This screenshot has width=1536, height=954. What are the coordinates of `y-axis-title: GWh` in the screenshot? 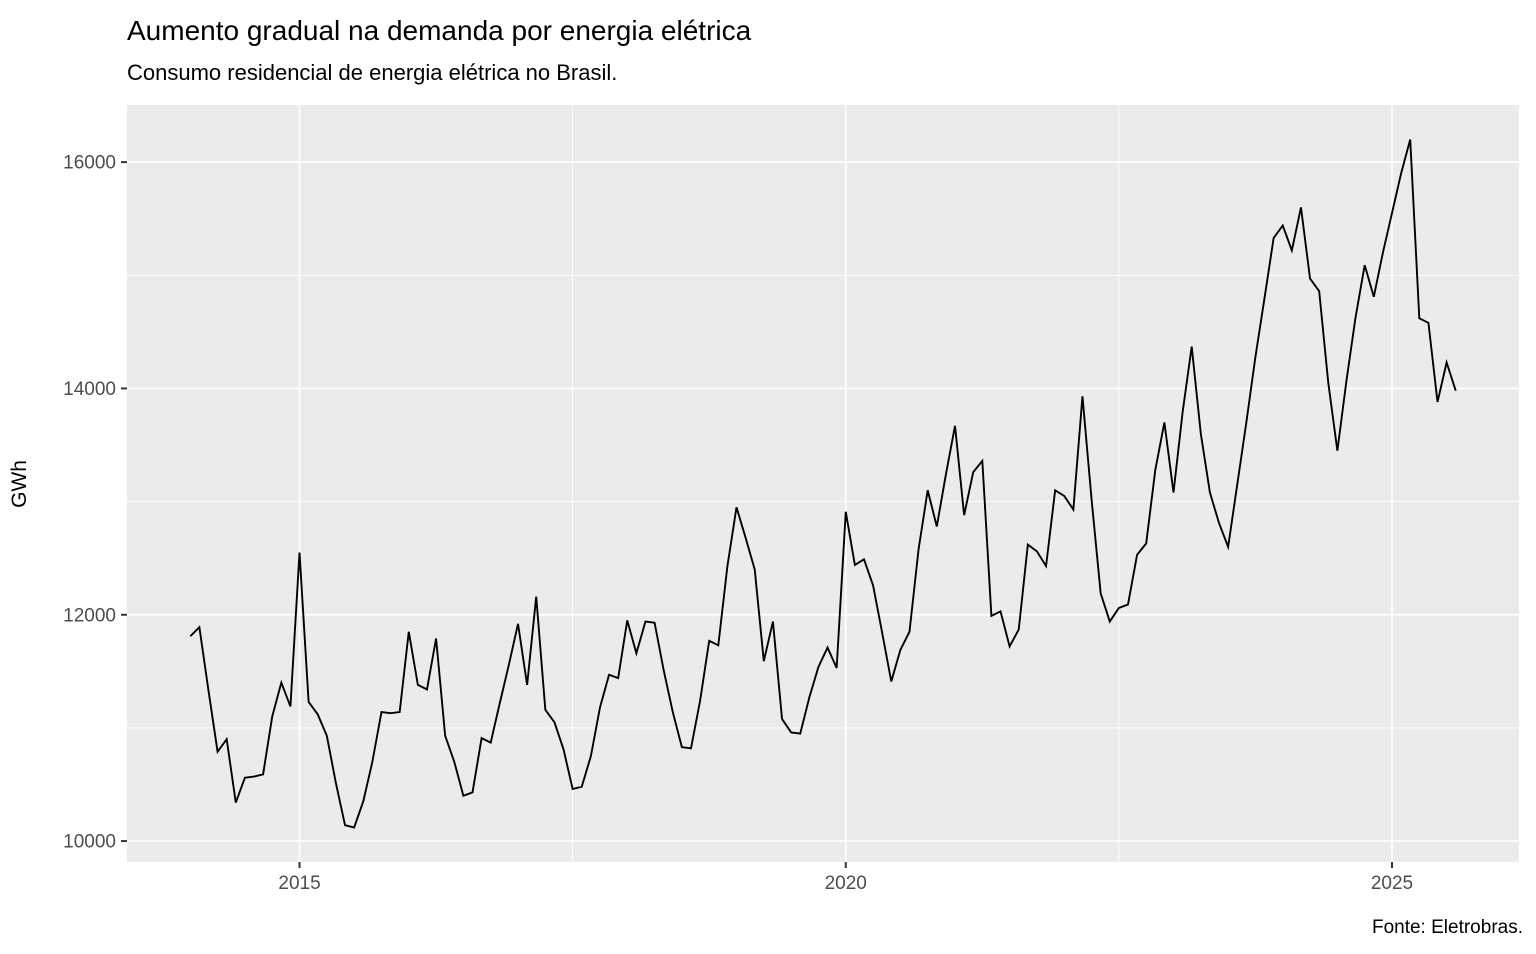 It's located at (19, 484).